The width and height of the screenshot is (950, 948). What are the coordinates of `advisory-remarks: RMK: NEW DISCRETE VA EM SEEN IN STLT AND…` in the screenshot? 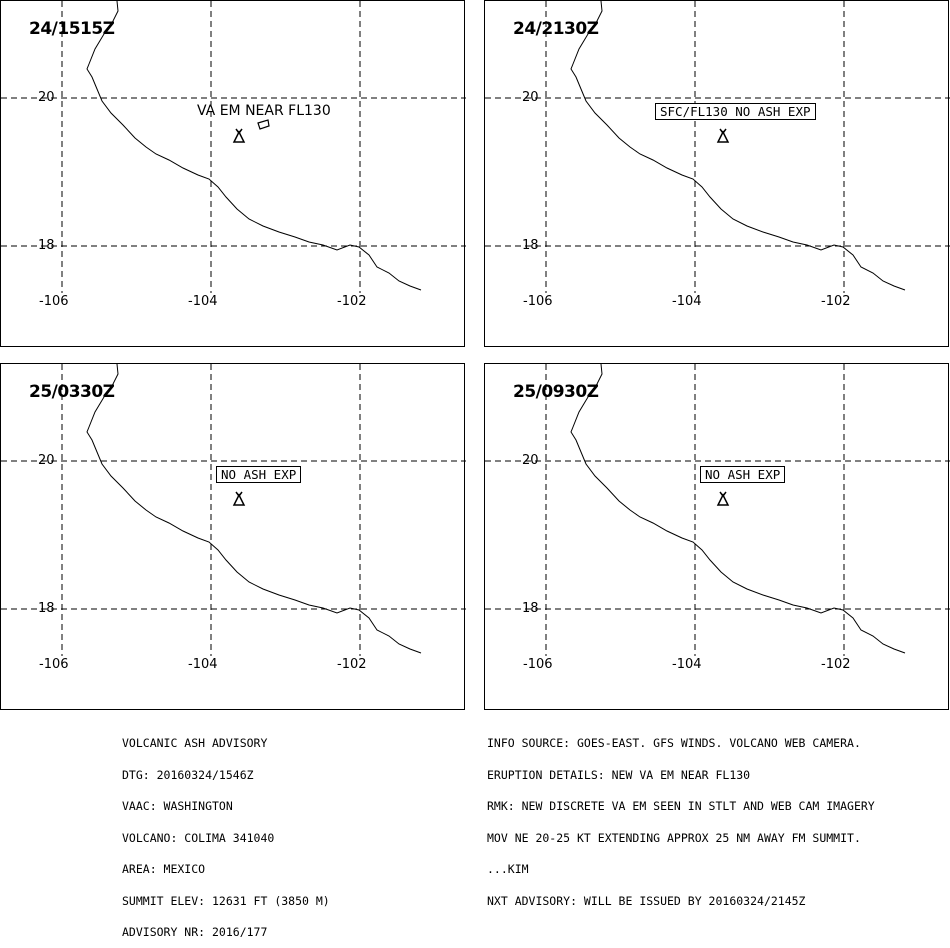 It's located at (681, 806).